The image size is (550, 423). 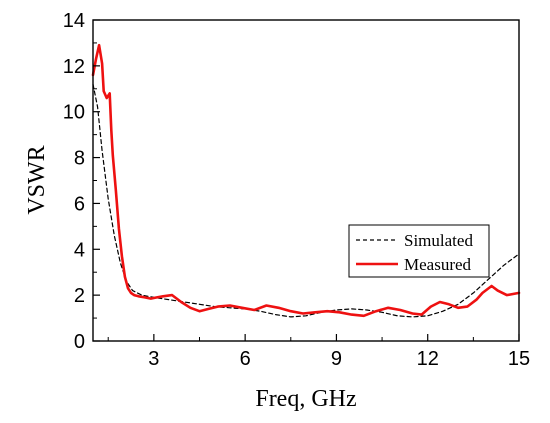 What do you see at coordinates (79, 342) in the screenshot?
I see `y-tick-label: 0` at bounding box center [79, 342].